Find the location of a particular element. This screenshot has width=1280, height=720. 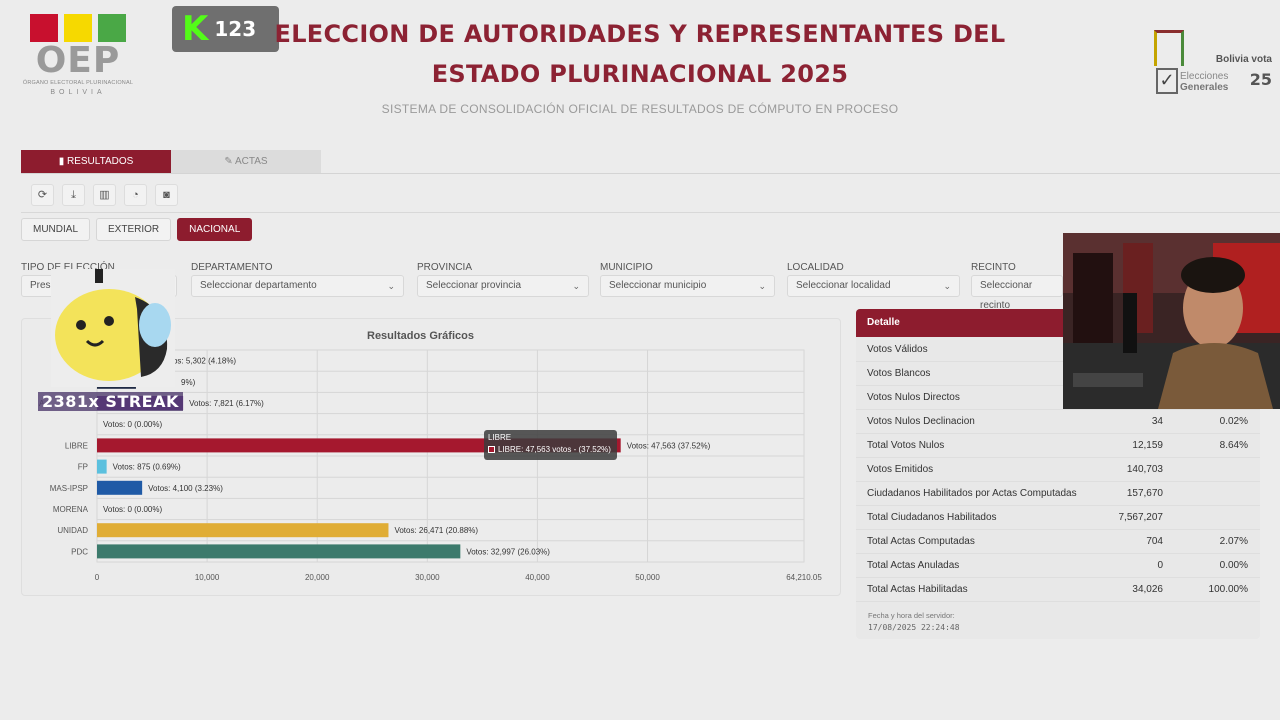

pencil-icon: ✎ is located at coordinates (229, 161).